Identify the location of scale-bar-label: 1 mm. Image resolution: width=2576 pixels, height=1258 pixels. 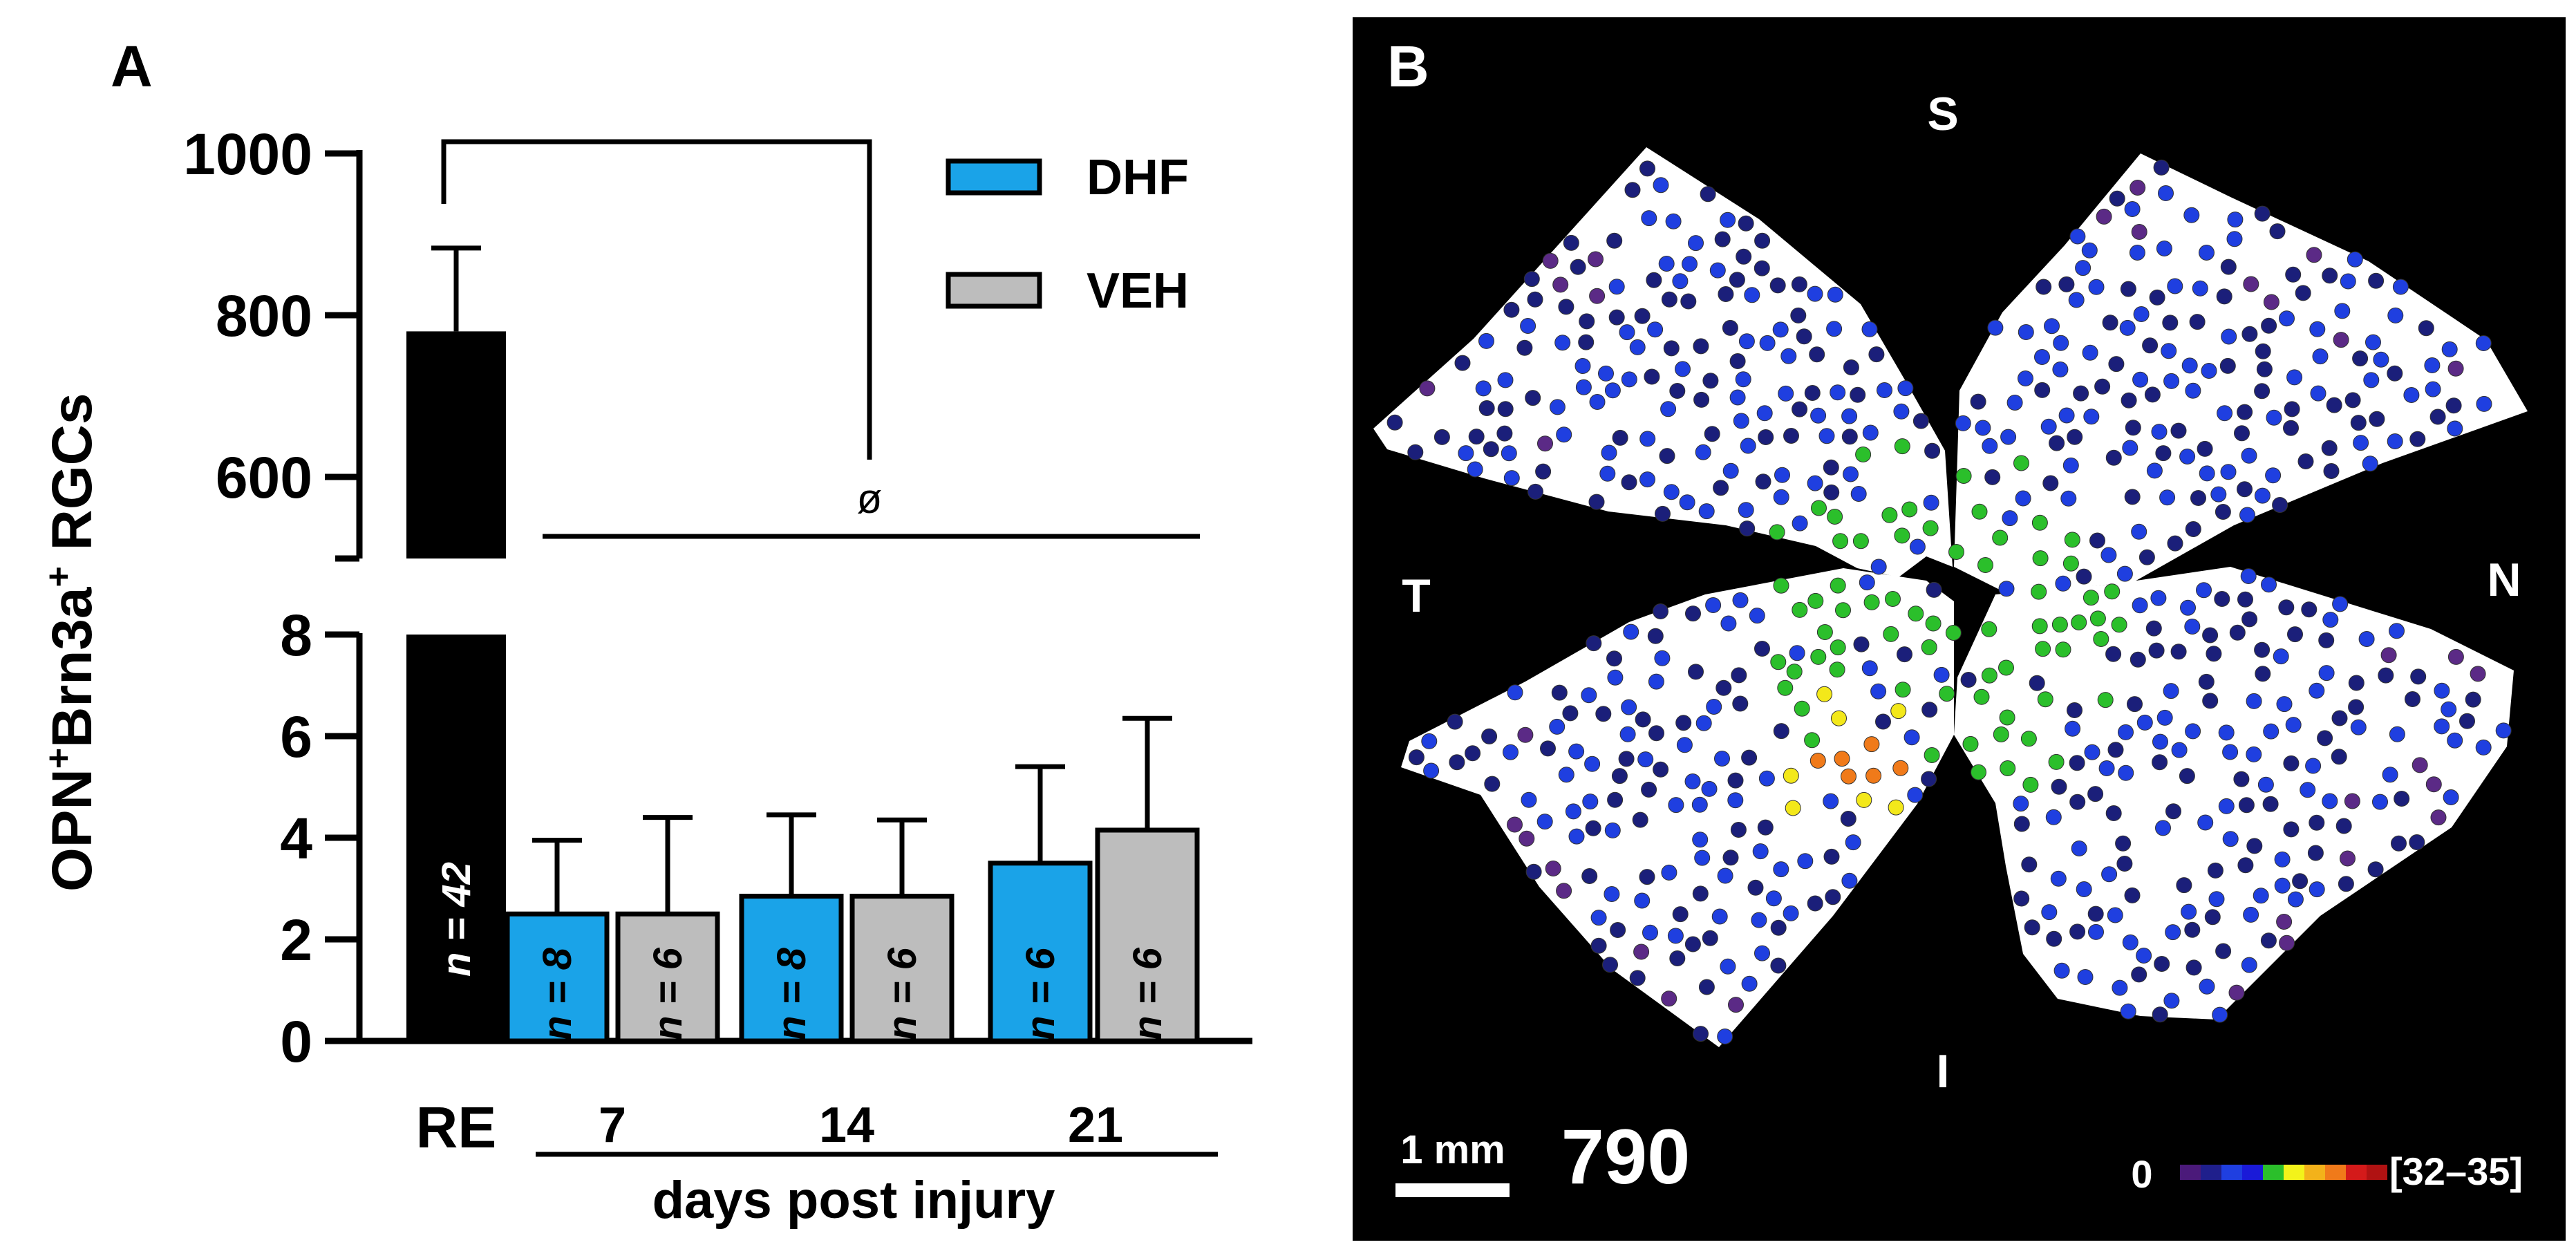
(1452, 1149).